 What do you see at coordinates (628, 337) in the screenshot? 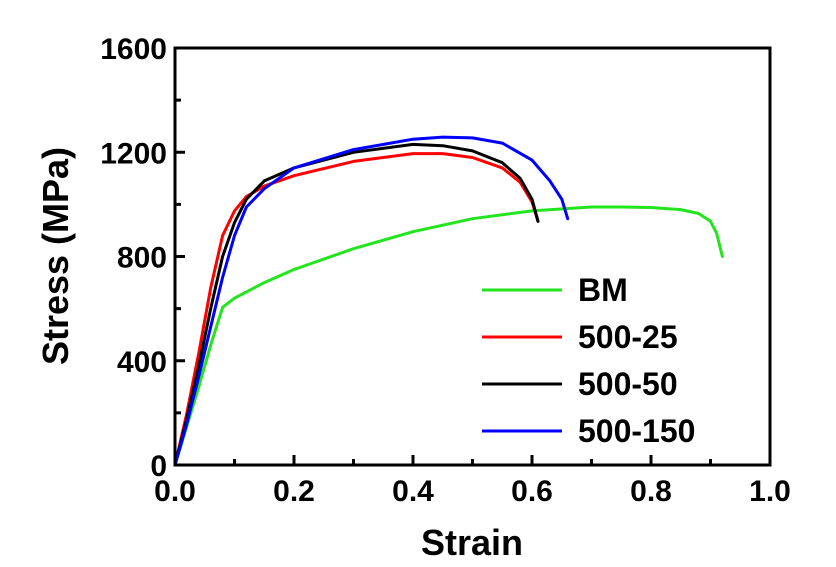
I see `legend-label-500-25: 500-25` at bounding box center [628, 337].